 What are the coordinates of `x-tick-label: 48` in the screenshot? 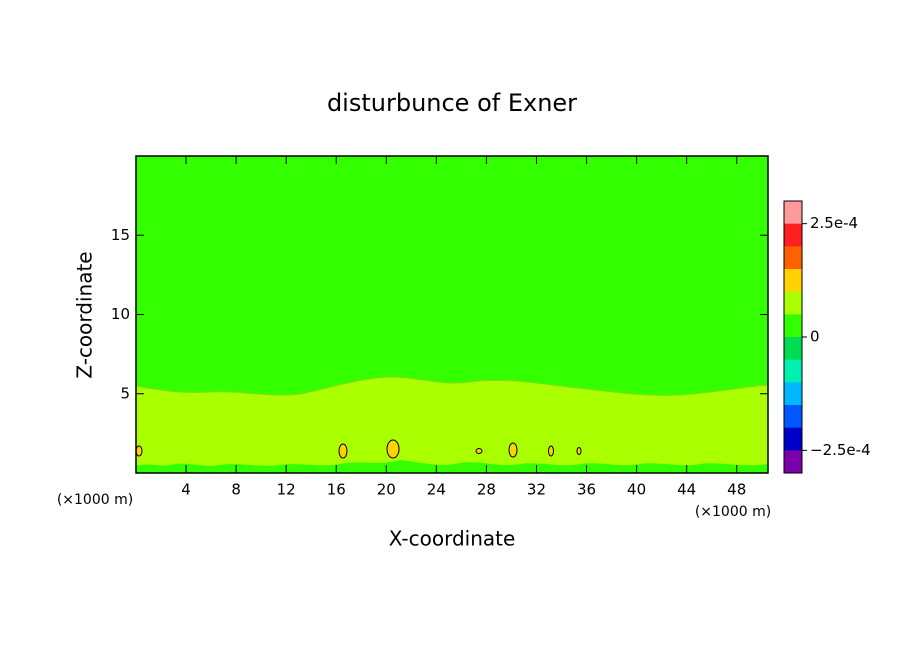 It's located at (736, 490).